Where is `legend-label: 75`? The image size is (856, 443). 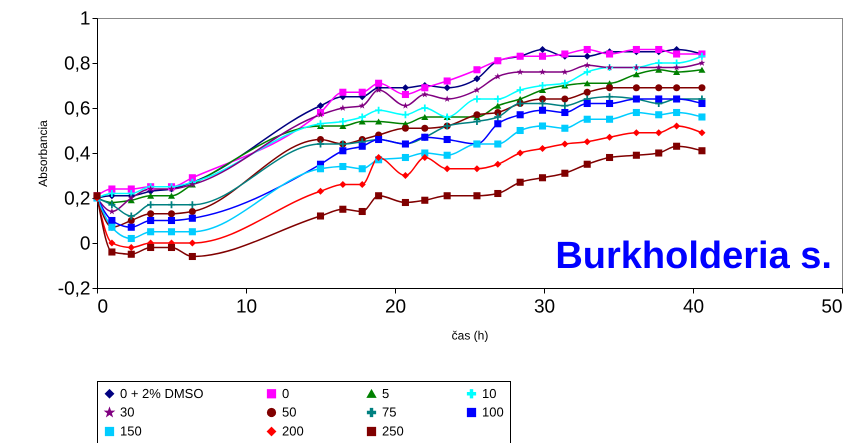
legend-label: 75 is located at coordinates (389, 412).